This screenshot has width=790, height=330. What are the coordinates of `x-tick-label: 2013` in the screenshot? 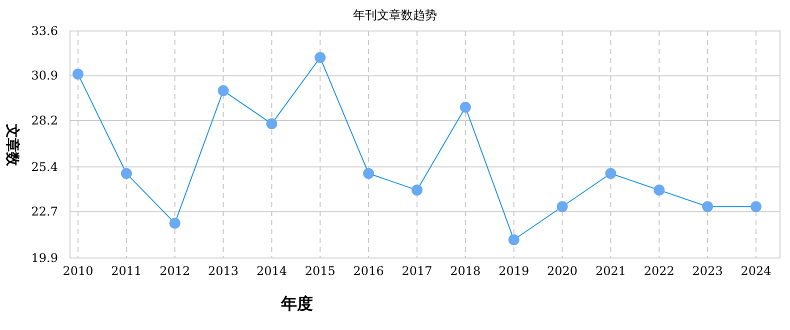 It's located at (223, 271).